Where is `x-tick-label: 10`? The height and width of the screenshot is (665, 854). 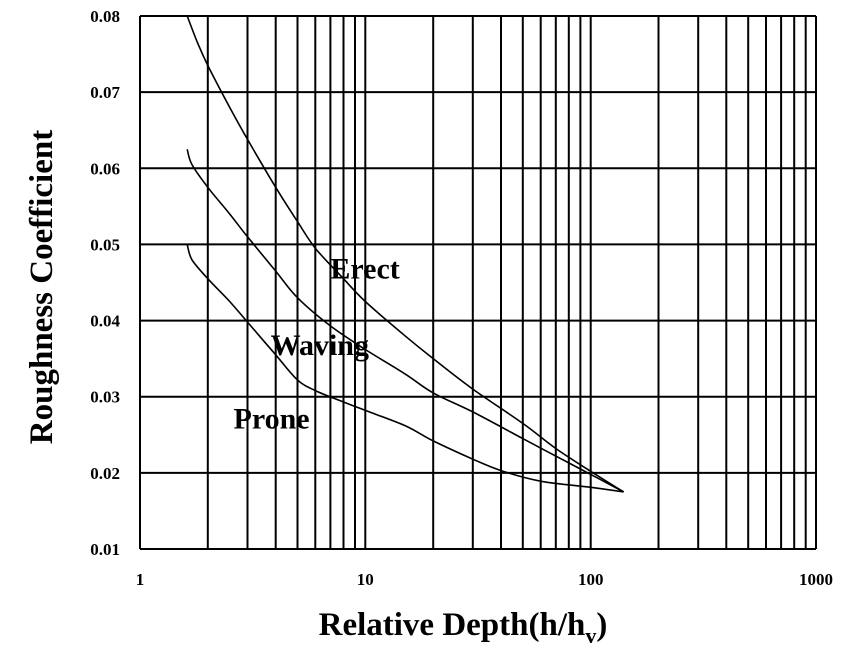 x-tick-label: 10 is located at coordinates (365, 579).